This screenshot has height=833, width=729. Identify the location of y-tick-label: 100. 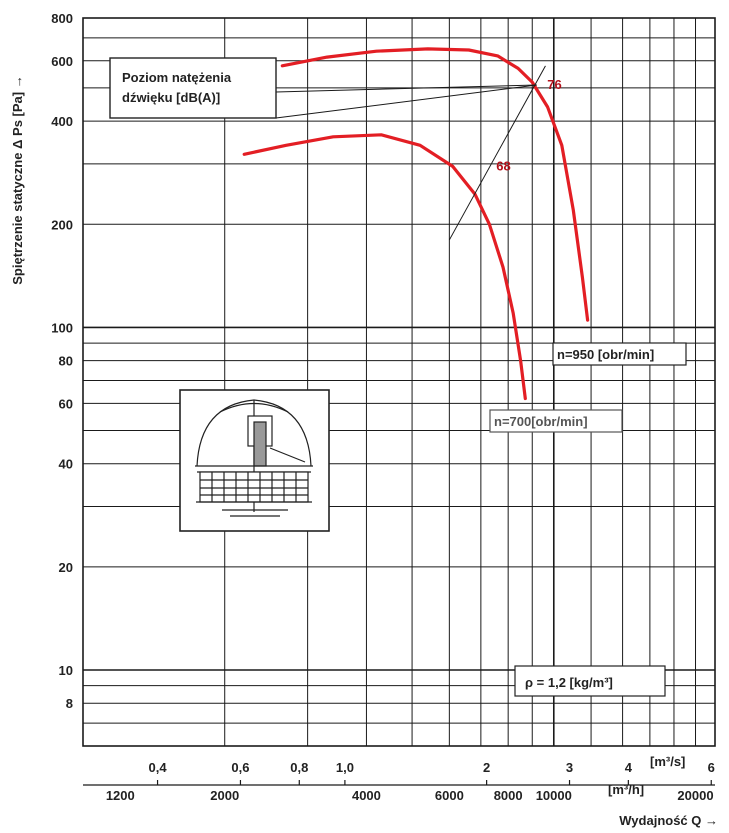
(62, 327).